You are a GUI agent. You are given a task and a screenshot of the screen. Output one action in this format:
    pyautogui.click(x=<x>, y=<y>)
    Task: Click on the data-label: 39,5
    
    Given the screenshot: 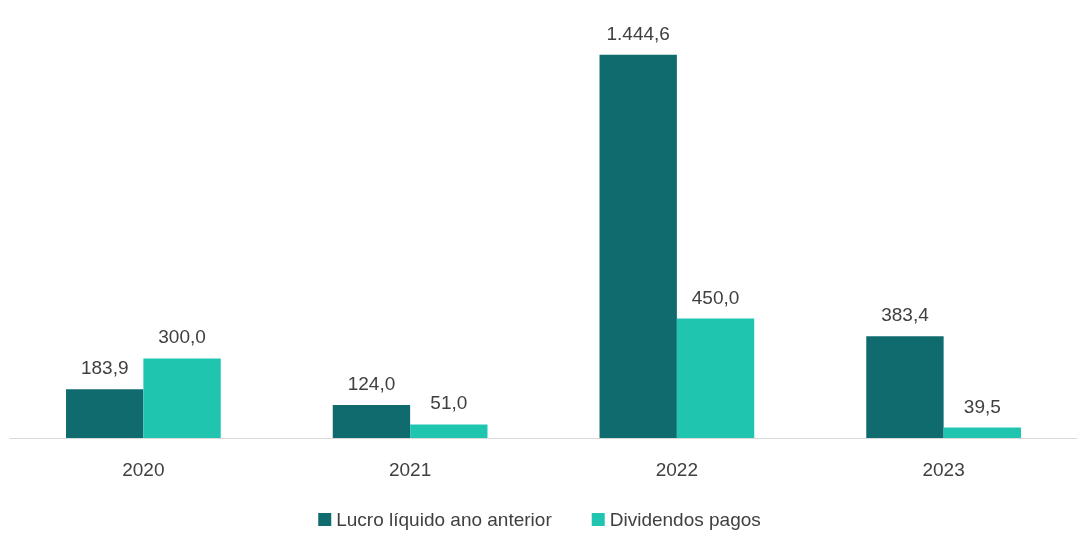 What is the action you would take?
    pyautogui.click(x=982, y=406)
    